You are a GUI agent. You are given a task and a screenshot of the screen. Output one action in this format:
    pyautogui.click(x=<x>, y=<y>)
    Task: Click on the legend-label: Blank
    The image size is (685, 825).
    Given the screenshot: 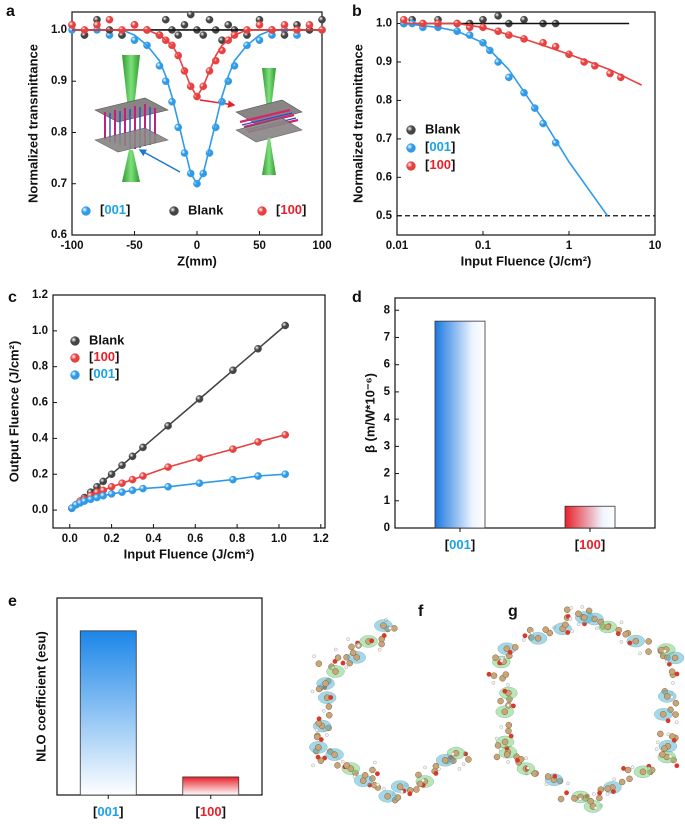 What is the action you would take?
    pyautogui.click(x=206, y=209)
    